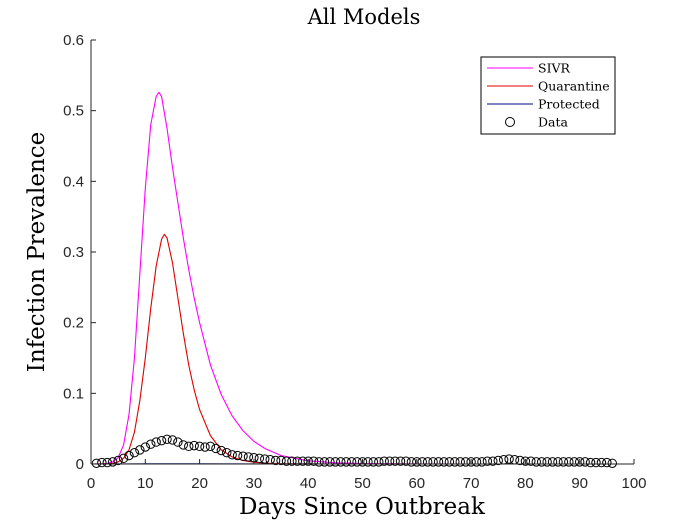 This screenshot has height=525, width=700. I want to click on x-tick-label: 40, so click(308, 483).